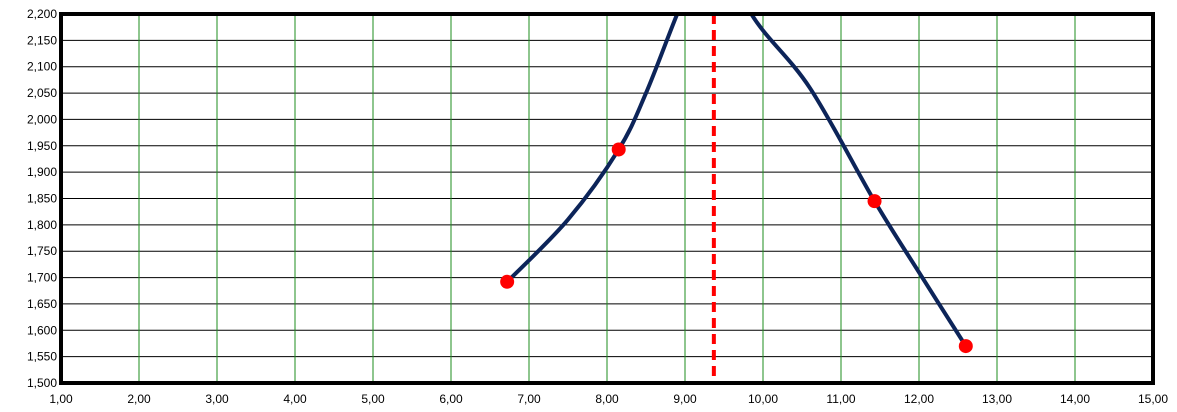 The image size is (1177, 412). What do you see at coordinates (685, 399) in the screenshot?
I see `x-tick-label: 9,00` at bounding box center [685, 399].